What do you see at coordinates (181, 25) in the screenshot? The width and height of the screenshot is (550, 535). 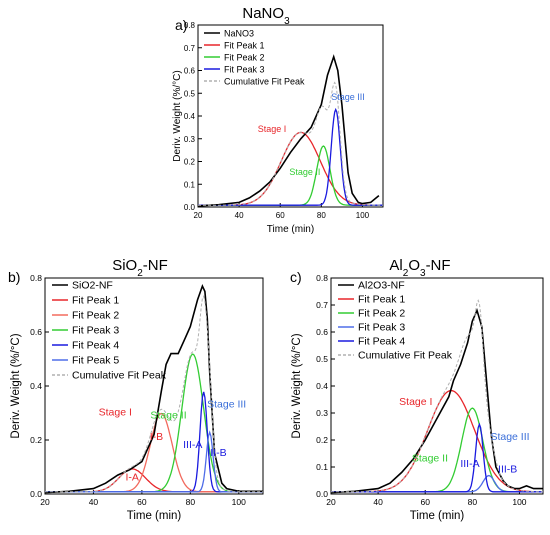 I see `panel-a-label: a)` at bounding box center [181, 25].